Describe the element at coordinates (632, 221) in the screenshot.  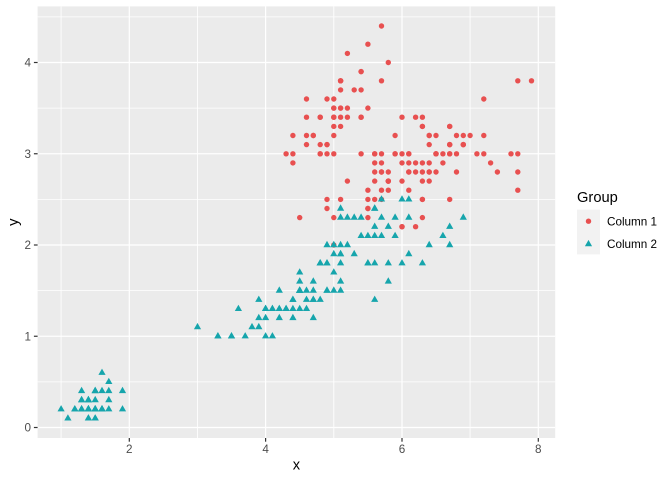
I see `svg-text: Column 1` at that location.